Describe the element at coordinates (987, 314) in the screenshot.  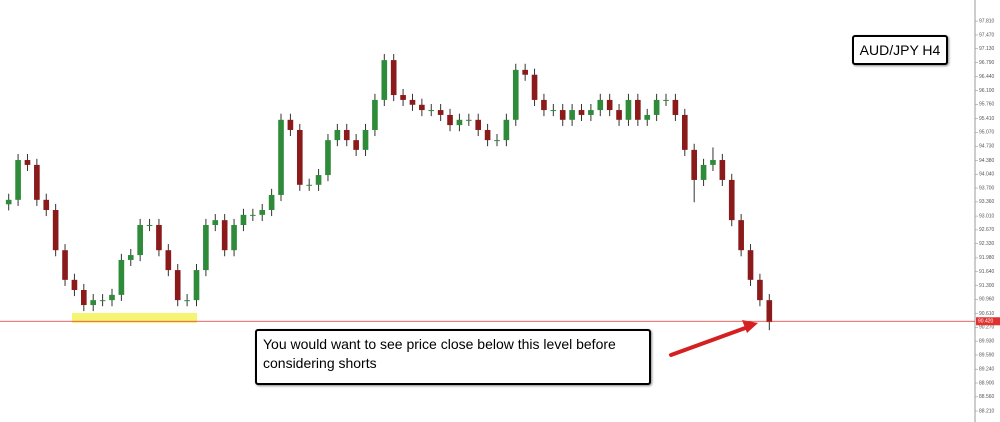
I see `y-tick-label: 90.610` at that location.